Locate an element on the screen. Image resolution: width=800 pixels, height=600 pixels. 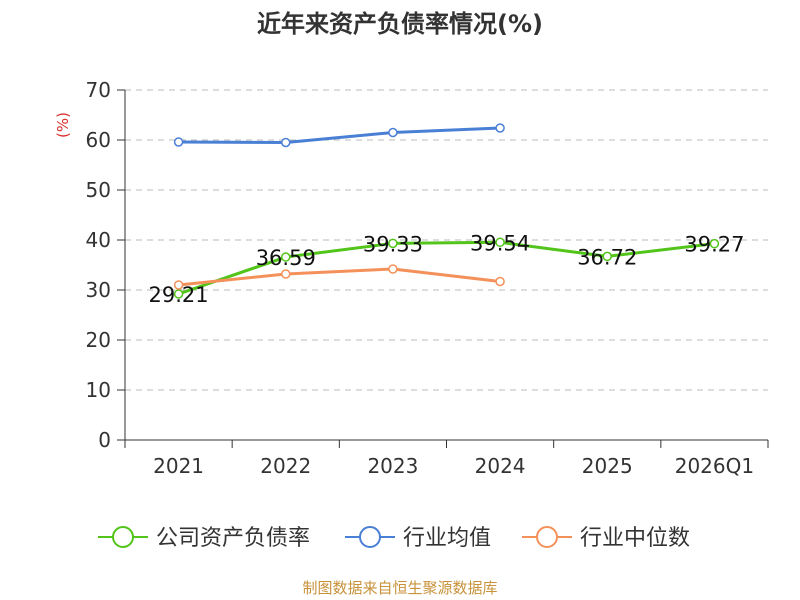
y-tick-label: 20 is located at coordinates (98, 340).